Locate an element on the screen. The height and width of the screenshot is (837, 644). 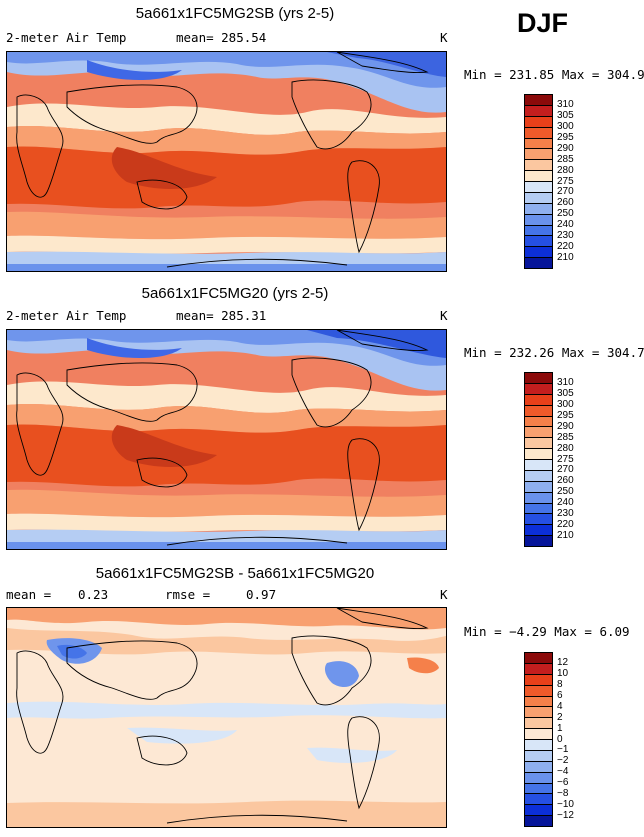
colorbar-label: 10 is located at coordinates (563, 673).